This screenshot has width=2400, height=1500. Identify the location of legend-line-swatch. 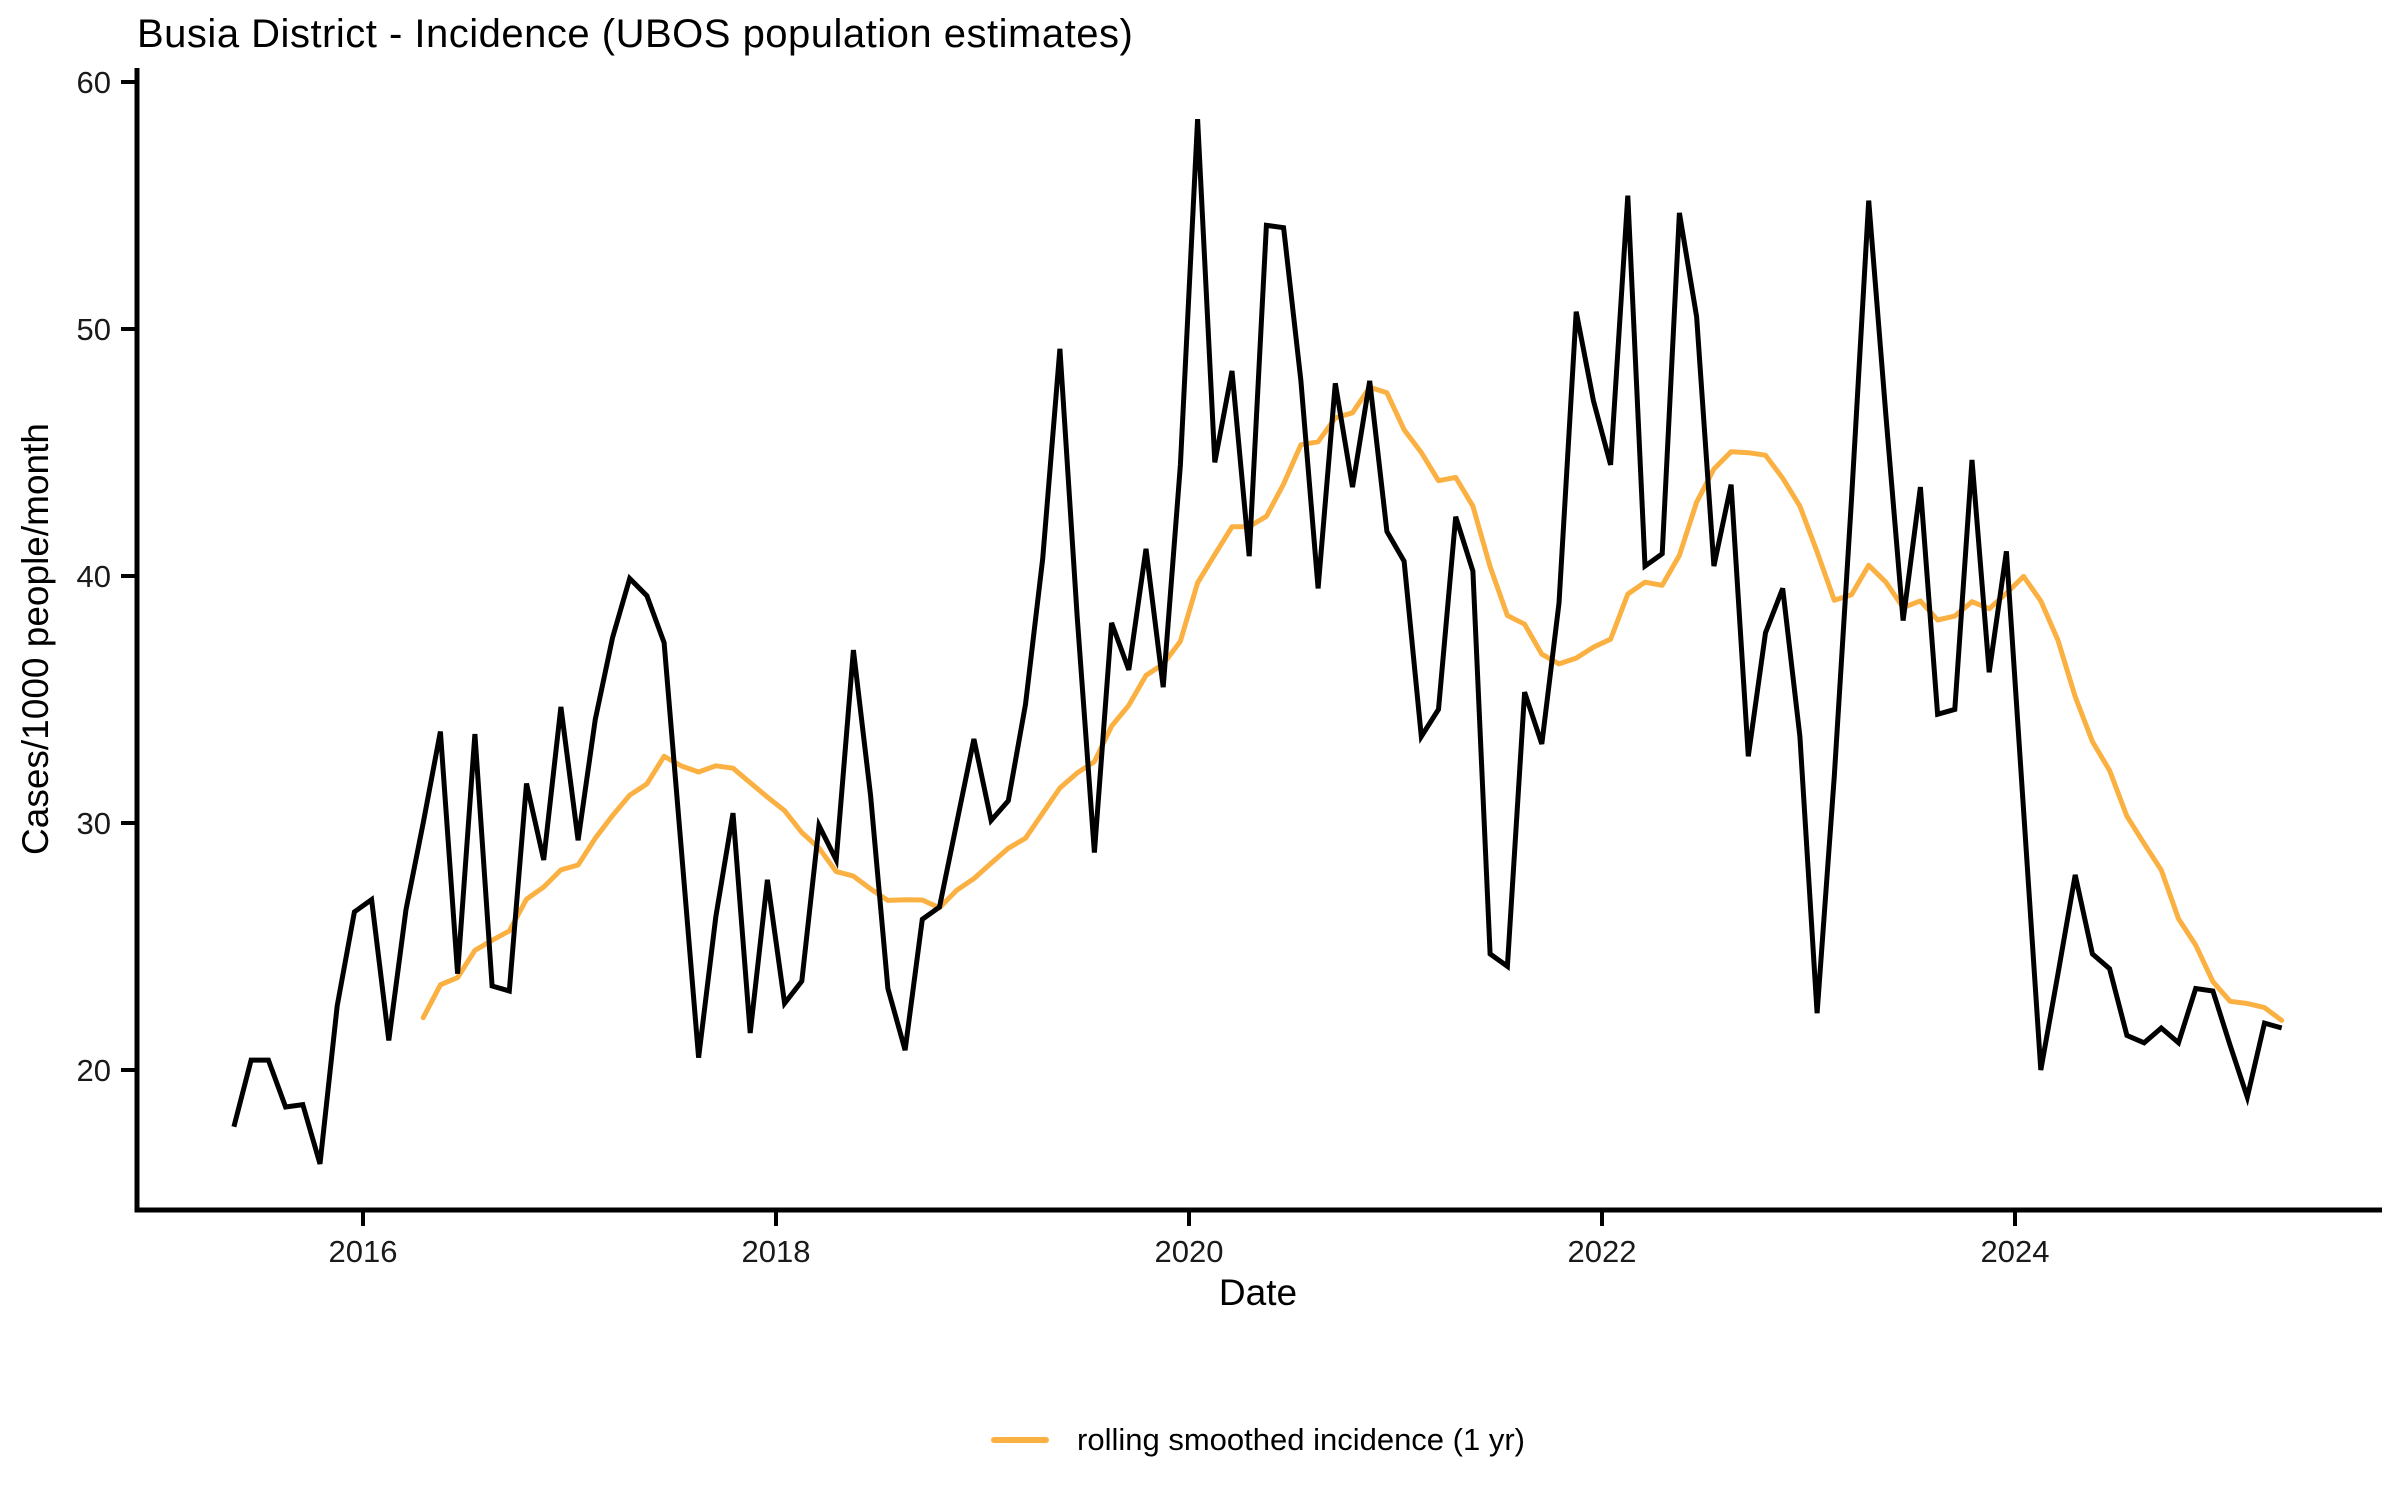
(1020, 1440).